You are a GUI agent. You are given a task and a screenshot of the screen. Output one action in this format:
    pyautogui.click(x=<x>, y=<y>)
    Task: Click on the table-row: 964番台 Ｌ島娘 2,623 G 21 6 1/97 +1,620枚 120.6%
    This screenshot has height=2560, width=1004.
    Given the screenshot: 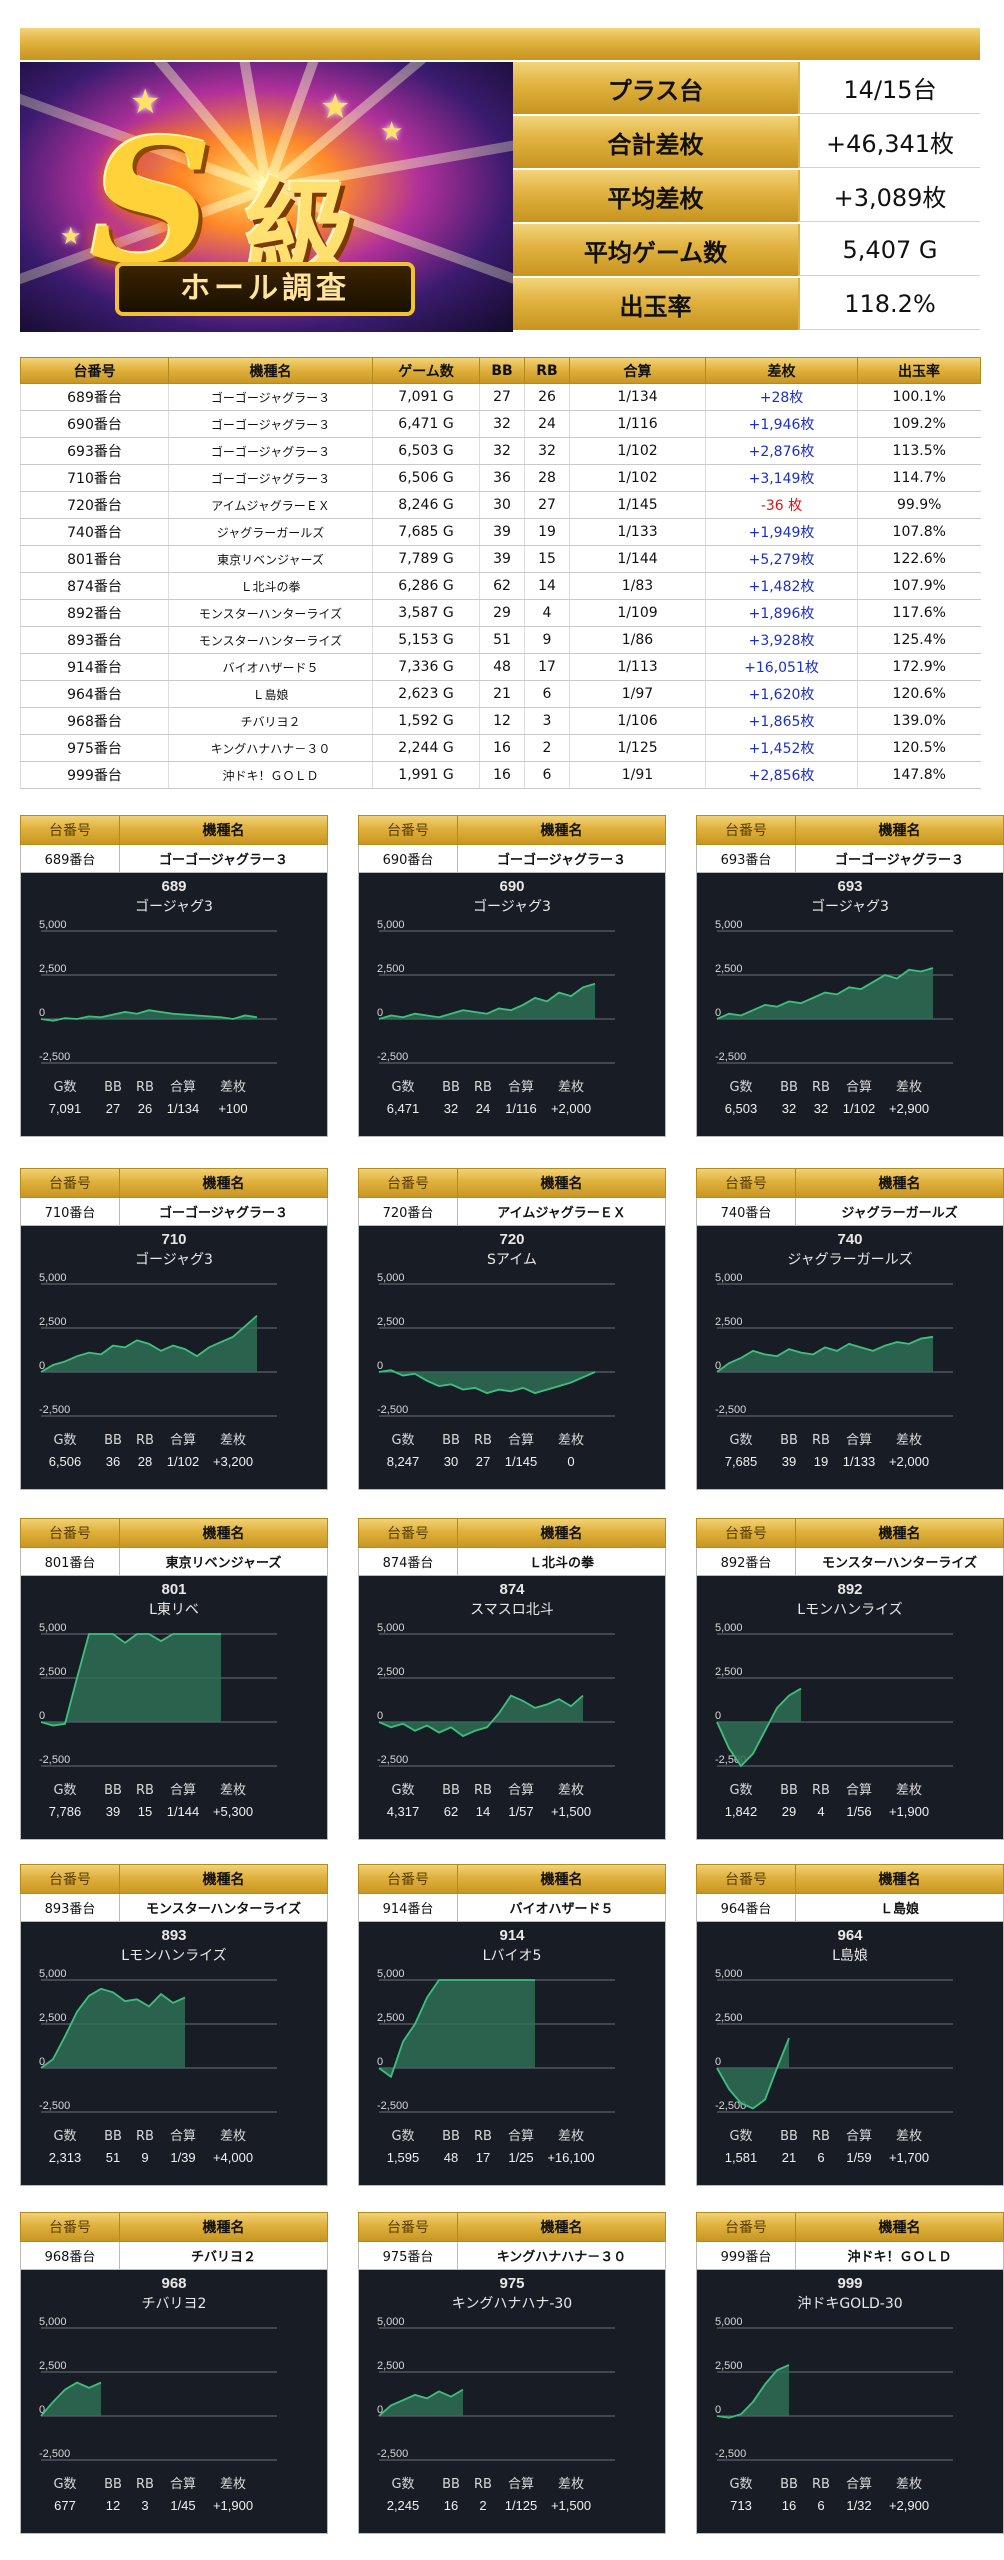 What is the action you would take?
    pyautogui.click(x=500, y=694)
    